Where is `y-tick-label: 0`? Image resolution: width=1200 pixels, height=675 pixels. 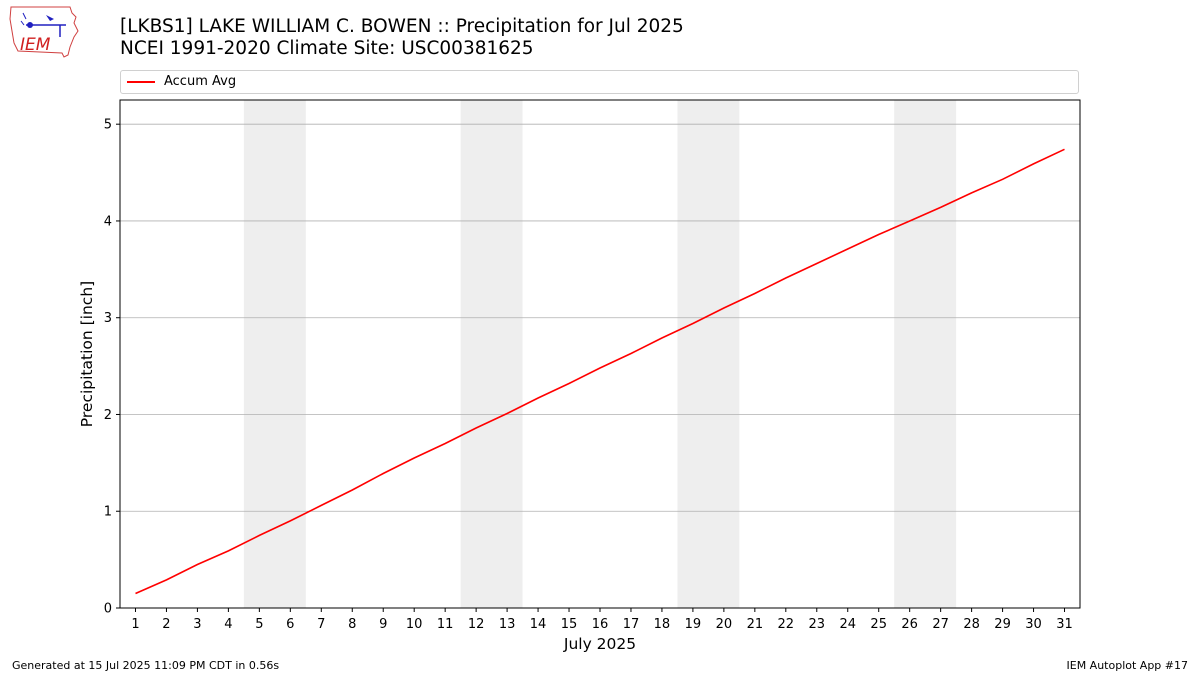 y-tick-label: 0 is located at coordinates (108, 609).